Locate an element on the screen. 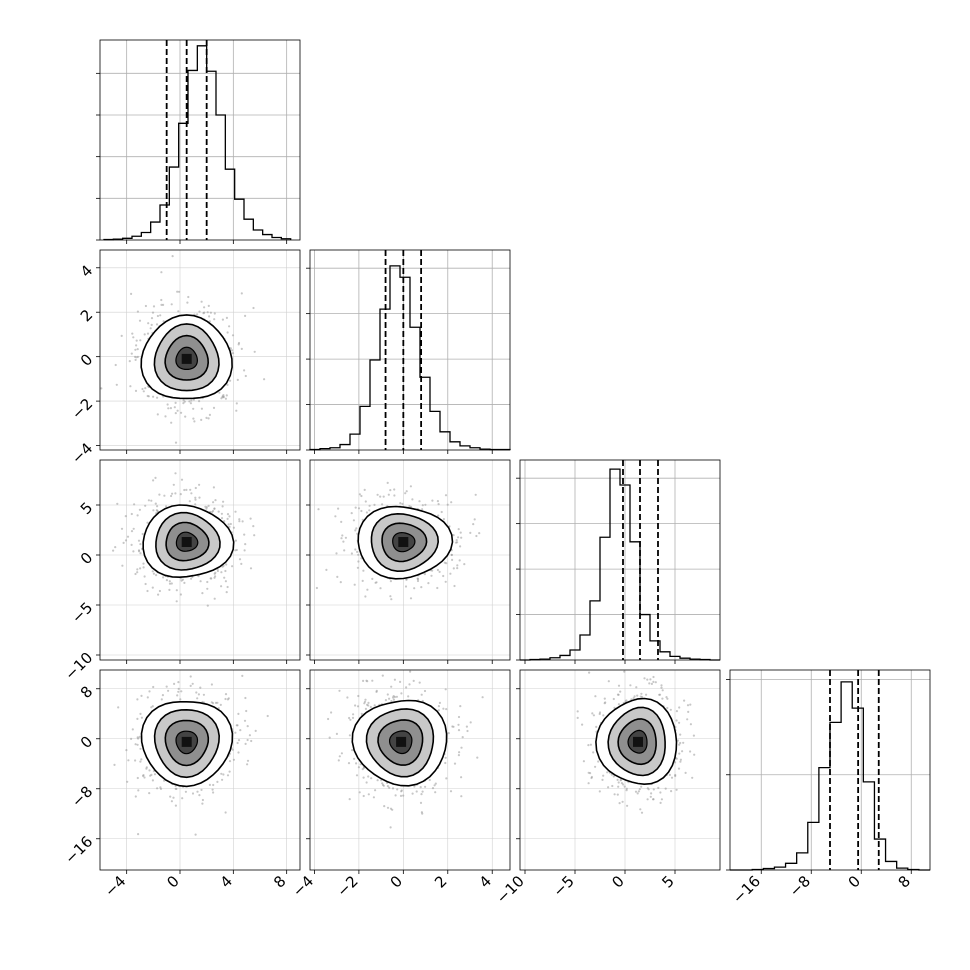 The width and height of the screenshot is (970, 970). density-peak is located at coordinates (186, 358).